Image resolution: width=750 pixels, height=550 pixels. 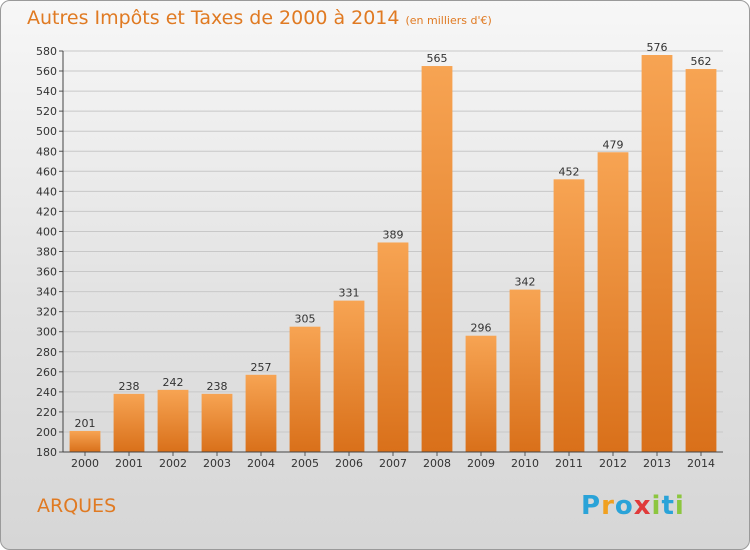 What do you see at coordinates (261, 463) in the screenshot?
I see `x-tick-label: 2004` at bounding box center [261, 463].